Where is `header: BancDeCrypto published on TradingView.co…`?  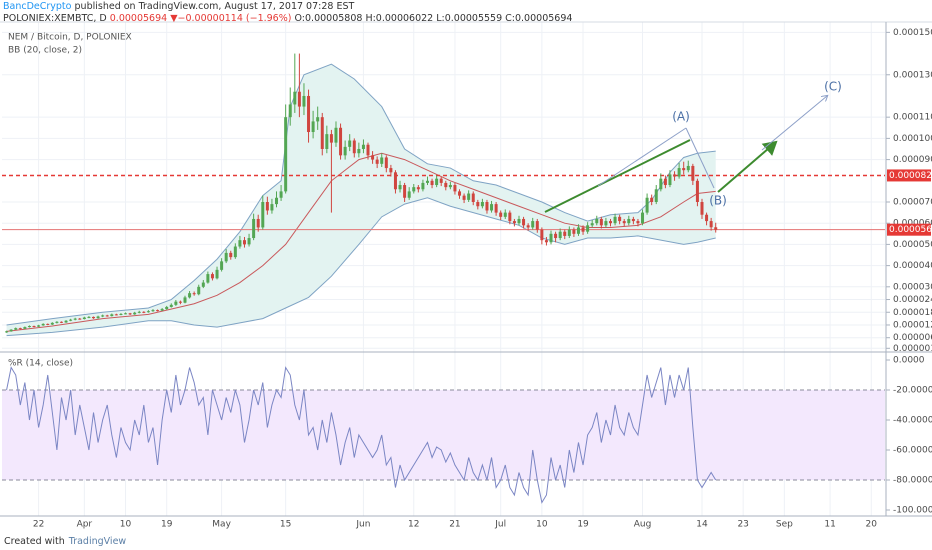
header: BancDeCrypto published on TradingView.co… is located at coordinates (287, 13).